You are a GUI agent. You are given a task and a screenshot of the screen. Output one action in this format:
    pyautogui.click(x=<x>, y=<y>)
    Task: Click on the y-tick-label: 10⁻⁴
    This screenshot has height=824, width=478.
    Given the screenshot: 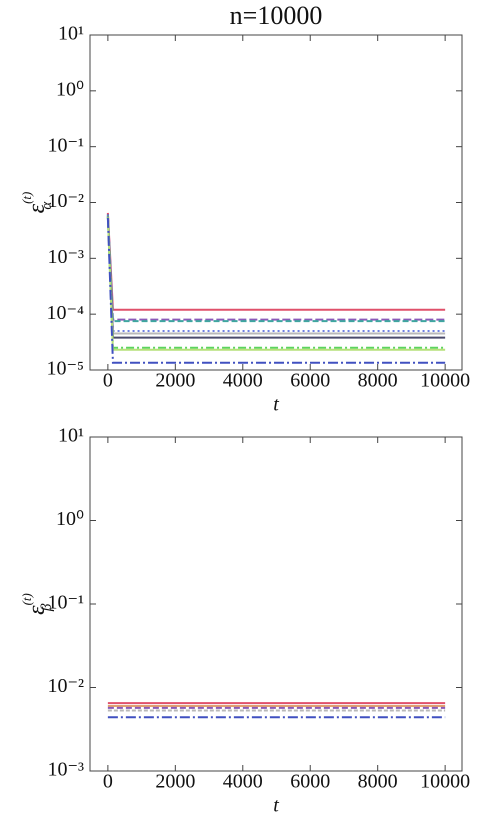 What is the action you would take?
    pyautogui.click(x=65, y=313)
    